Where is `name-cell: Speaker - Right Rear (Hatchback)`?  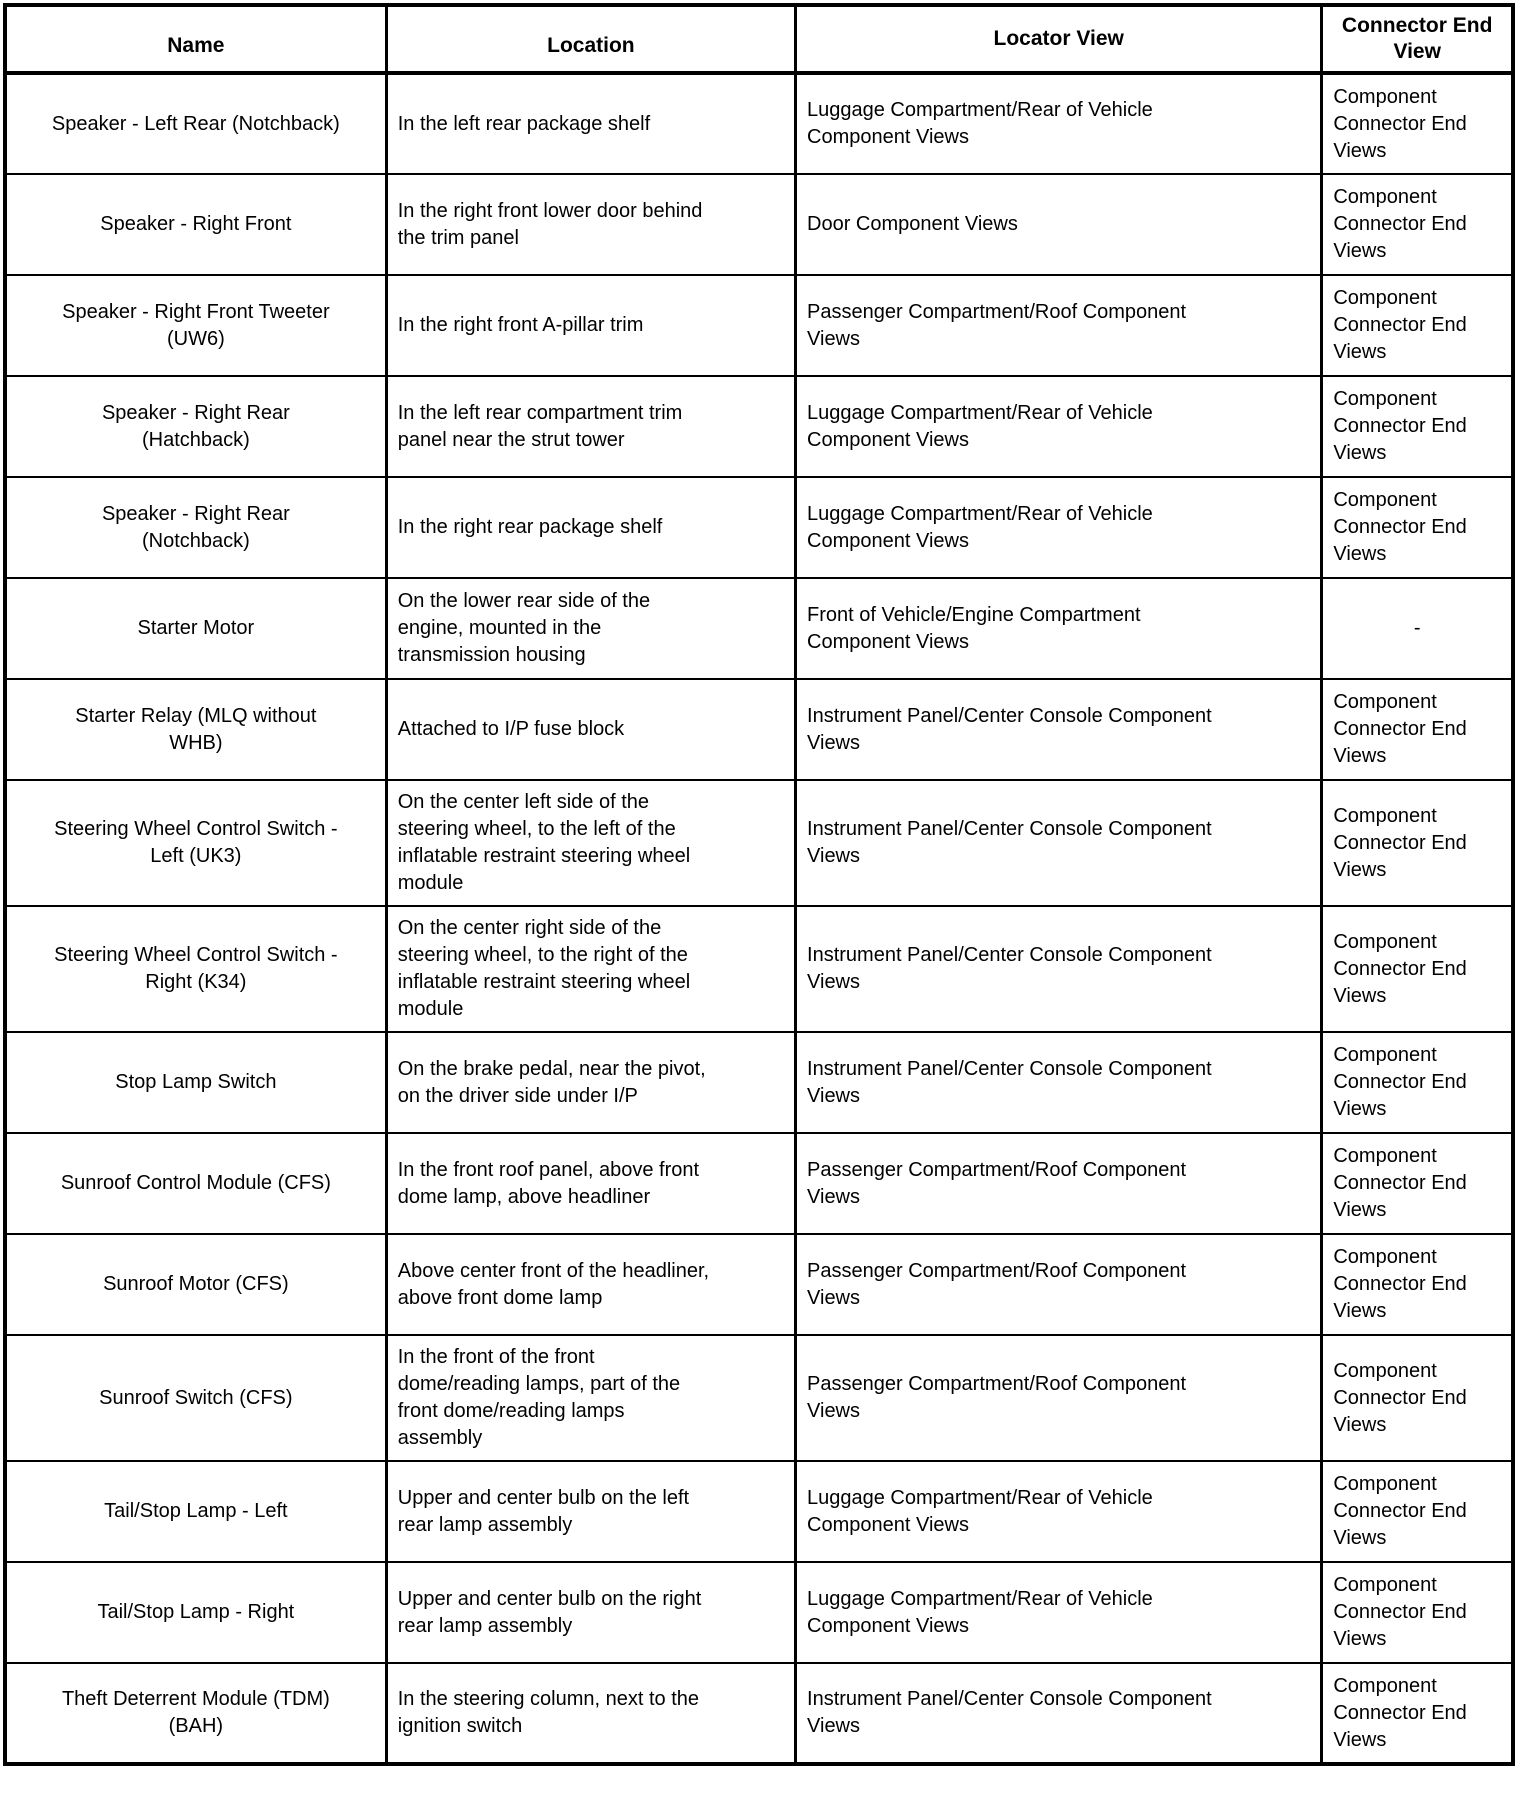
name-cell: Speaker - Right Rear (Hatchback) is located at coordinates (195, 426).